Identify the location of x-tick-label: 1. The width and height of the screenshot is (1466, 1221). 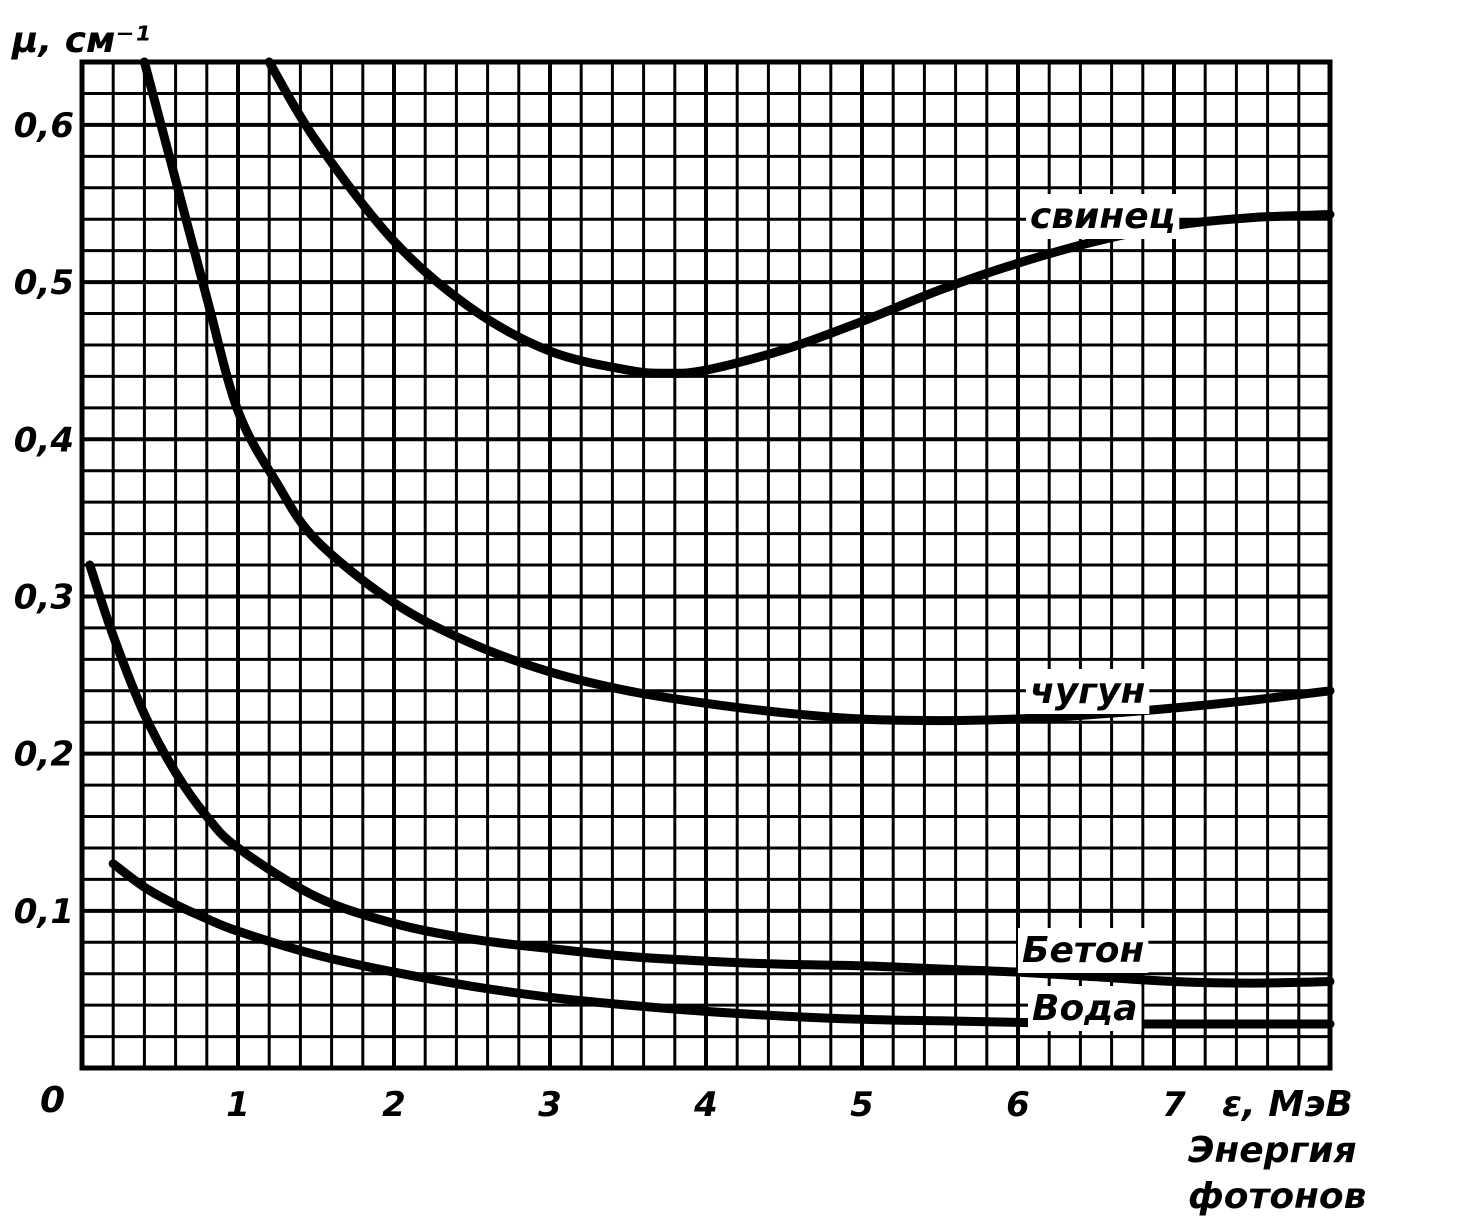
(238, 1105).